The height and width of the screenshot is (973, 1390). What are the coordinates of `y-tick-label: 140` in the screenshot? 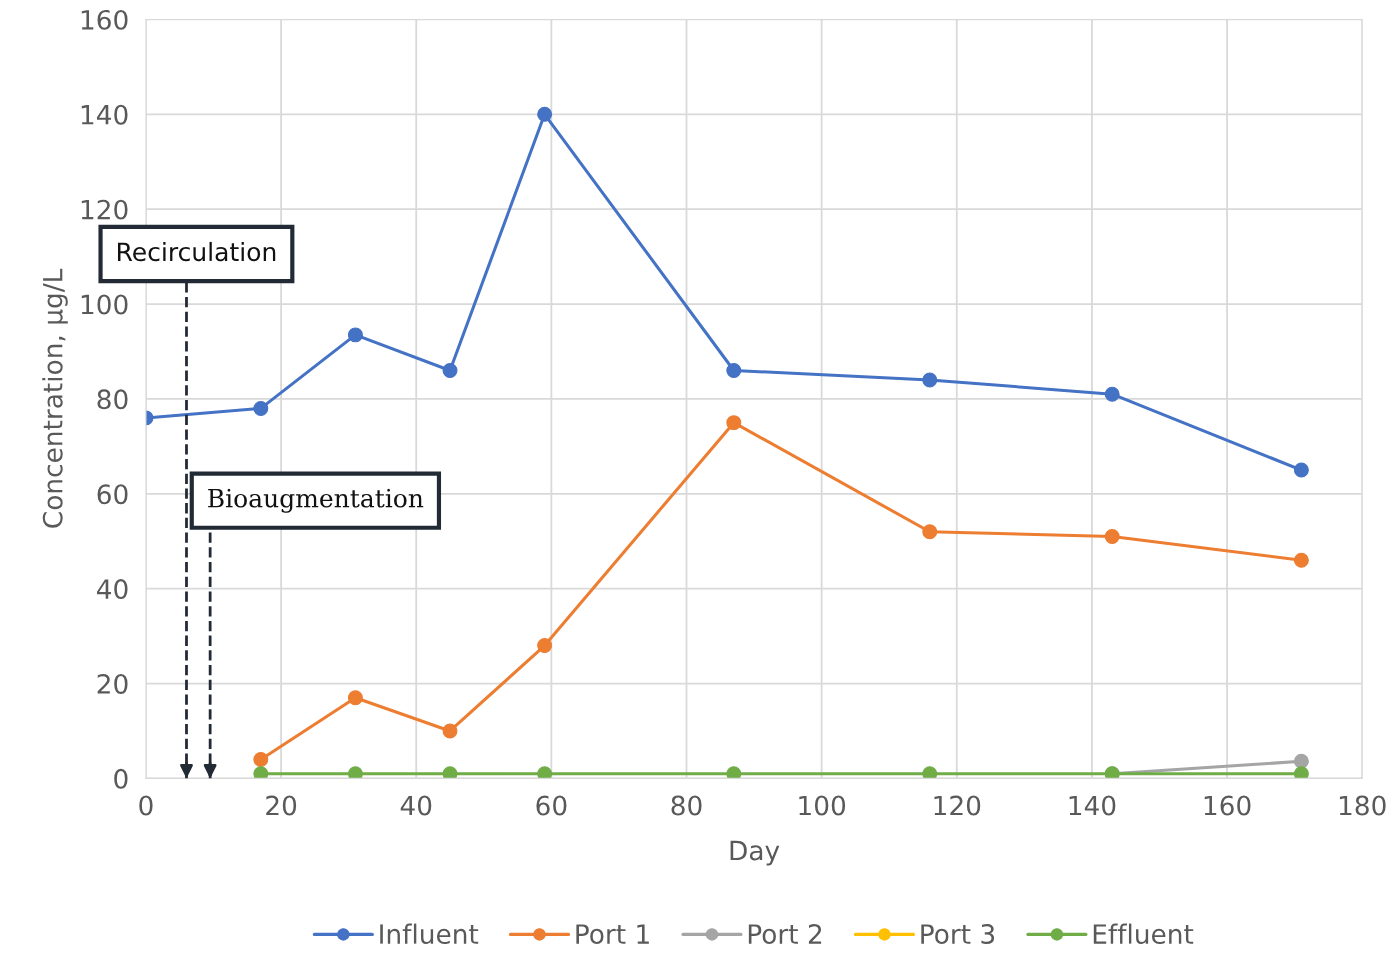 It's located at (104, 114).